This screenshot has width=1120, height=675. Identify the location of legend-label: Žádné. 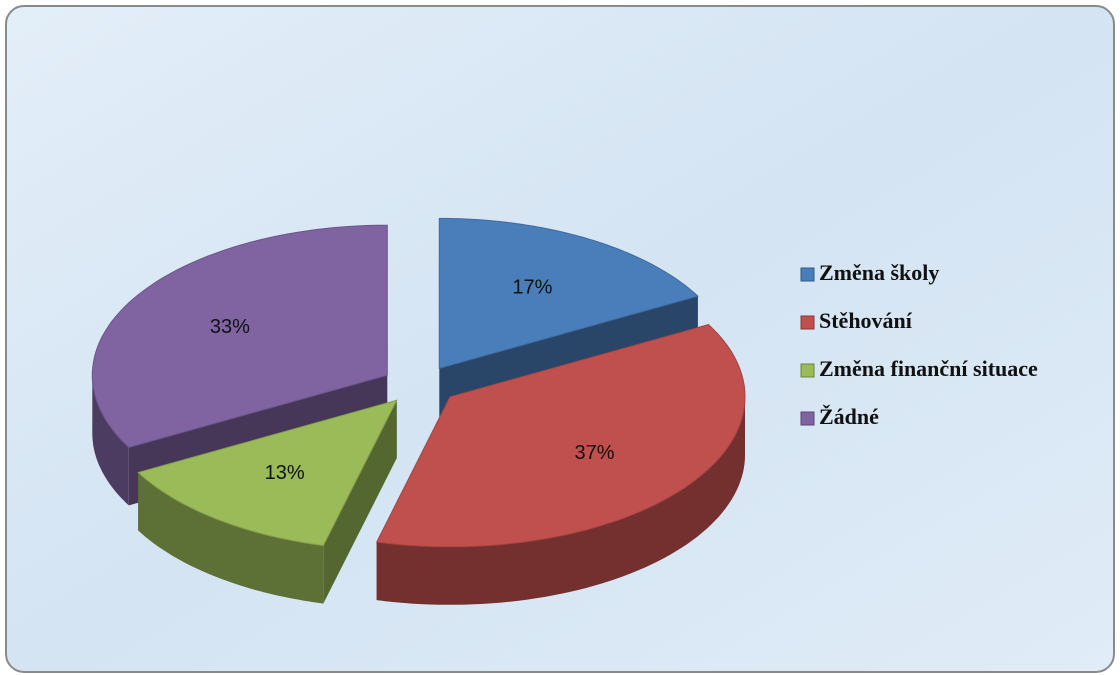
(849, 416).